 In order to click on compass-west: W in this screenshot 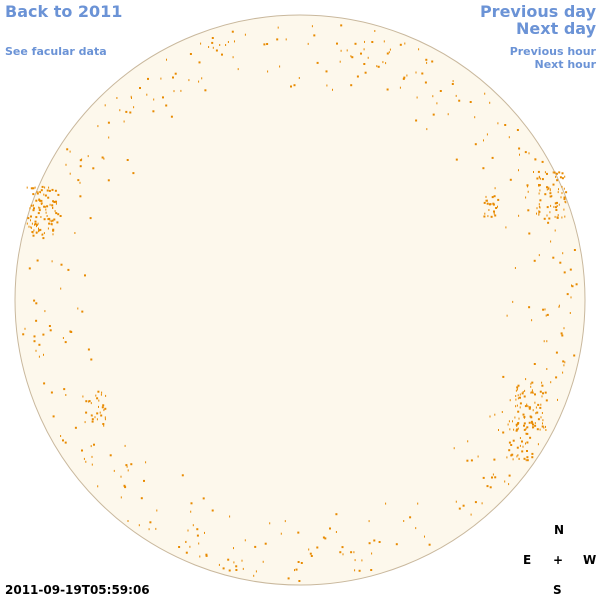, I will do `click(590, 560)`.